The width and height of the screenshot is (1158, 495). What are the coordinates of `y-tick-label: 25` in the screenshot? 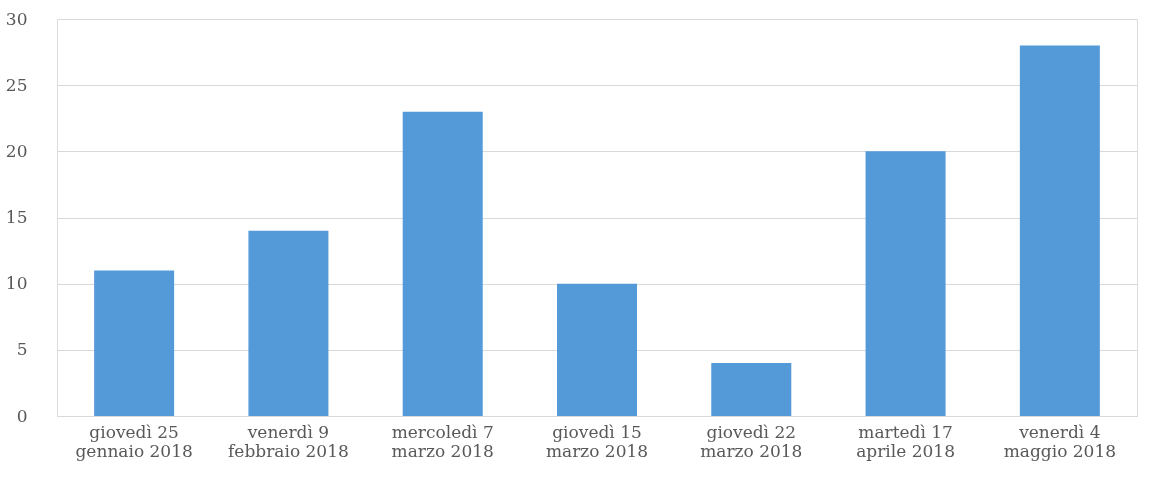 It's located at (16, 84).